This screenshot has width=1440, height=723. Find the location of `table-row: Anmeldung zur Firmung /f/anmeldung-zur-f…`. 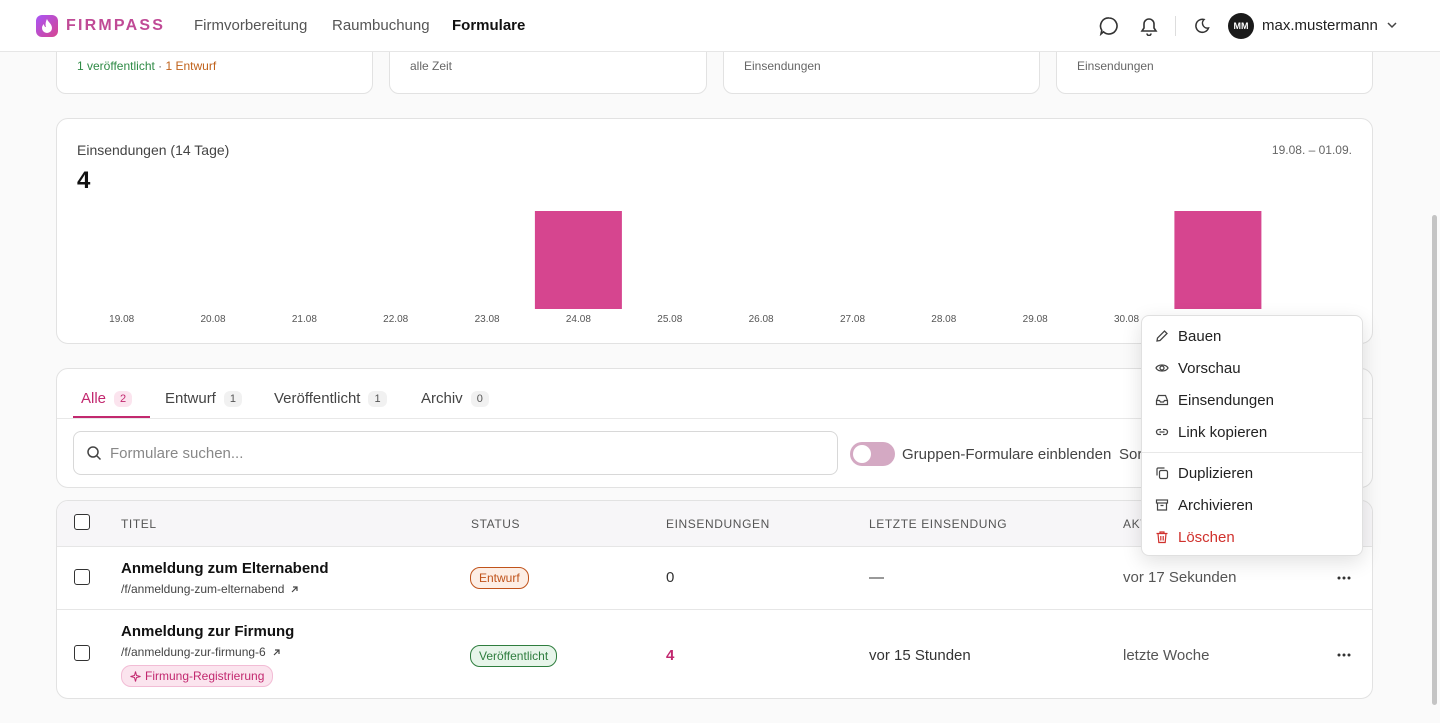

table-row: Anmeldung zur Firmung /f/anmeldung-zur-f… is located at coordinates (714, 654).